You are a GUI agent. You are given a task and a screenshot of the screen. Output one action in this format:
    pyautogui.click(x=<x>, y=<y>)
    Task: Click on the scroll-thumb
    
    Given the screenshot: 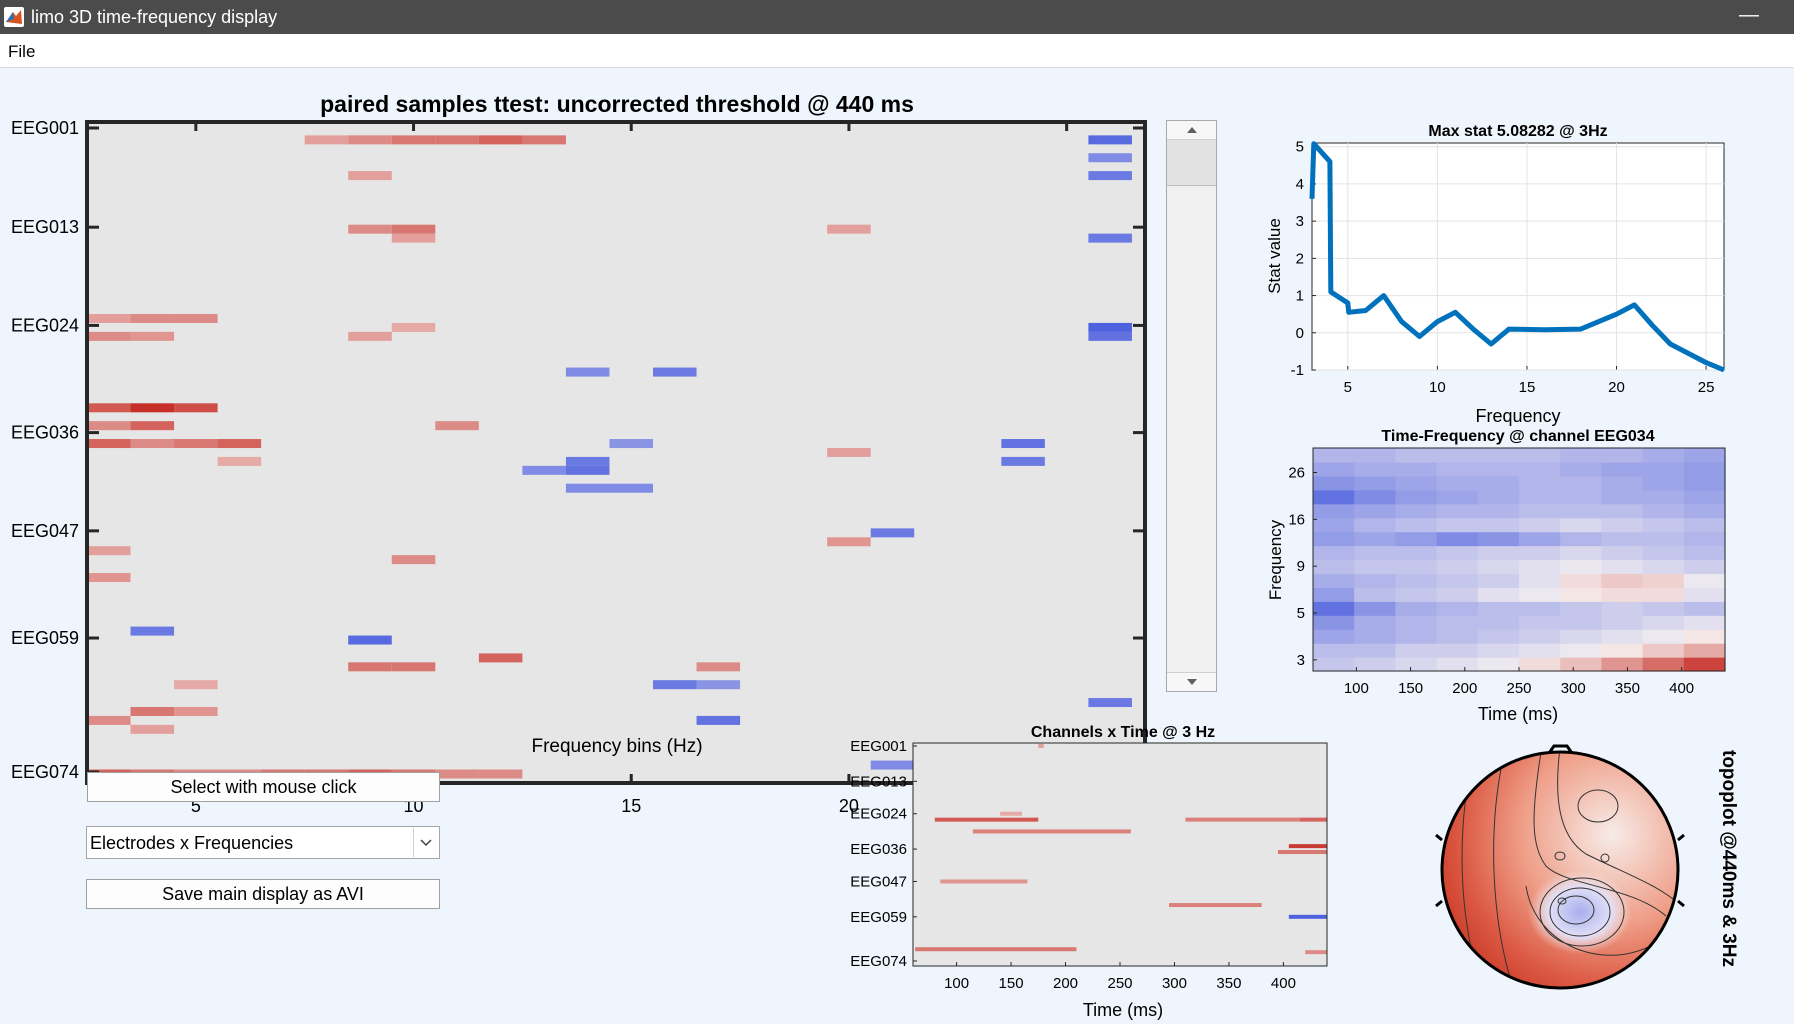 What is the action you would take?
    pyautogui.click(x=1191, y=163)
    